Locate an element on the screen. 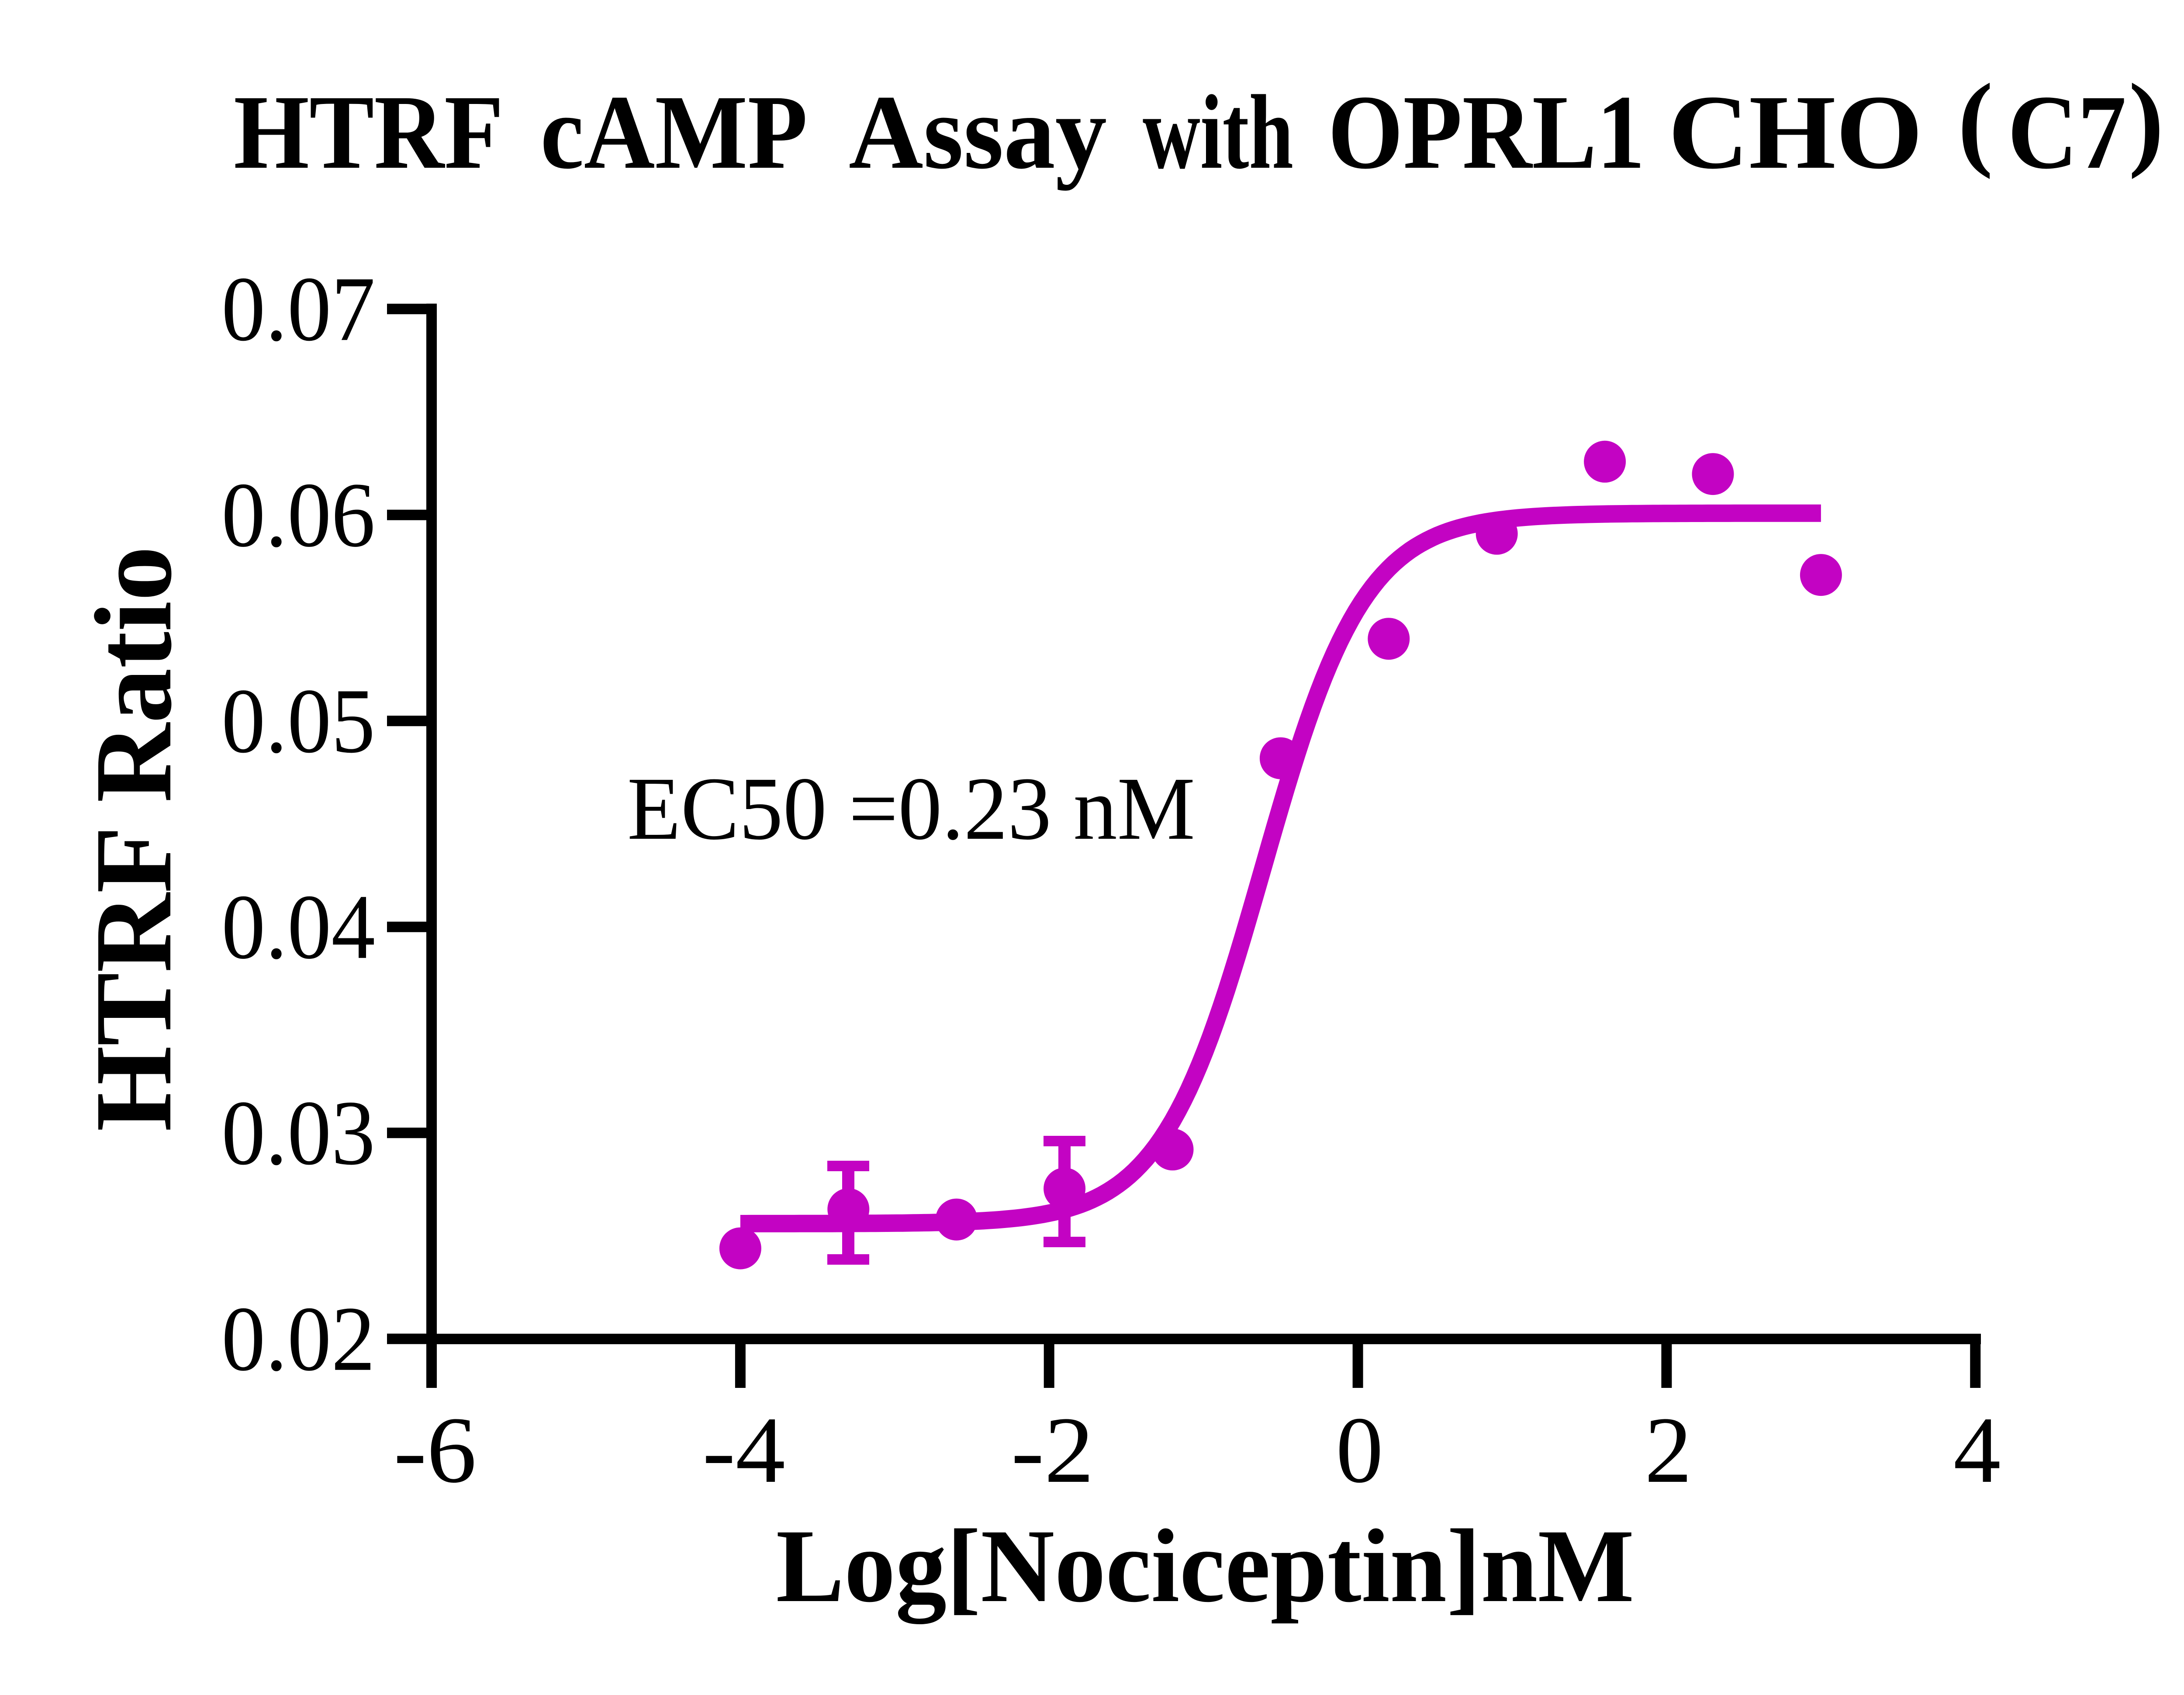  svg-text: Log[Nociceptin]nM is located at coordinates (1205, 1566).